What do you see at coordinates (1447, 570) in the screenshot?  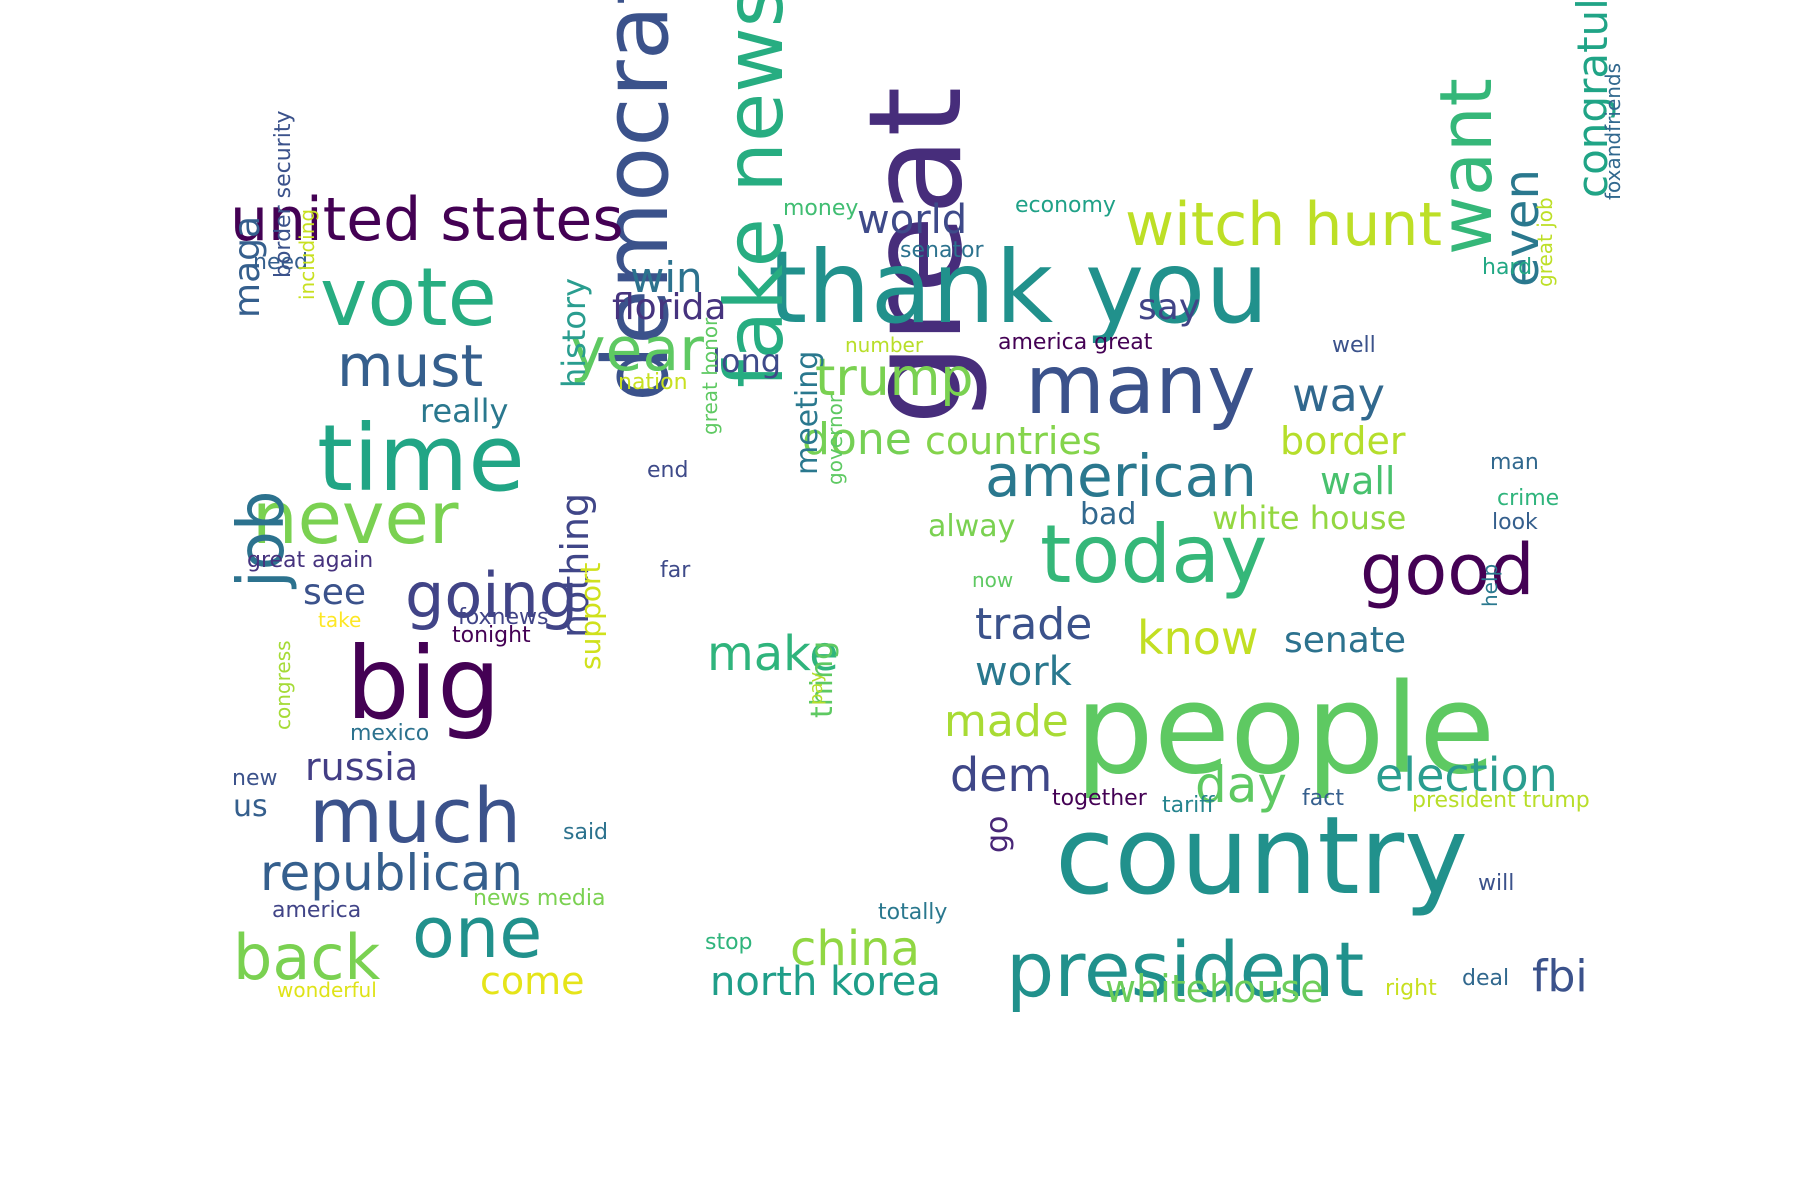 I see `cloud-word-good: good` at bounding box center [1447, 570].